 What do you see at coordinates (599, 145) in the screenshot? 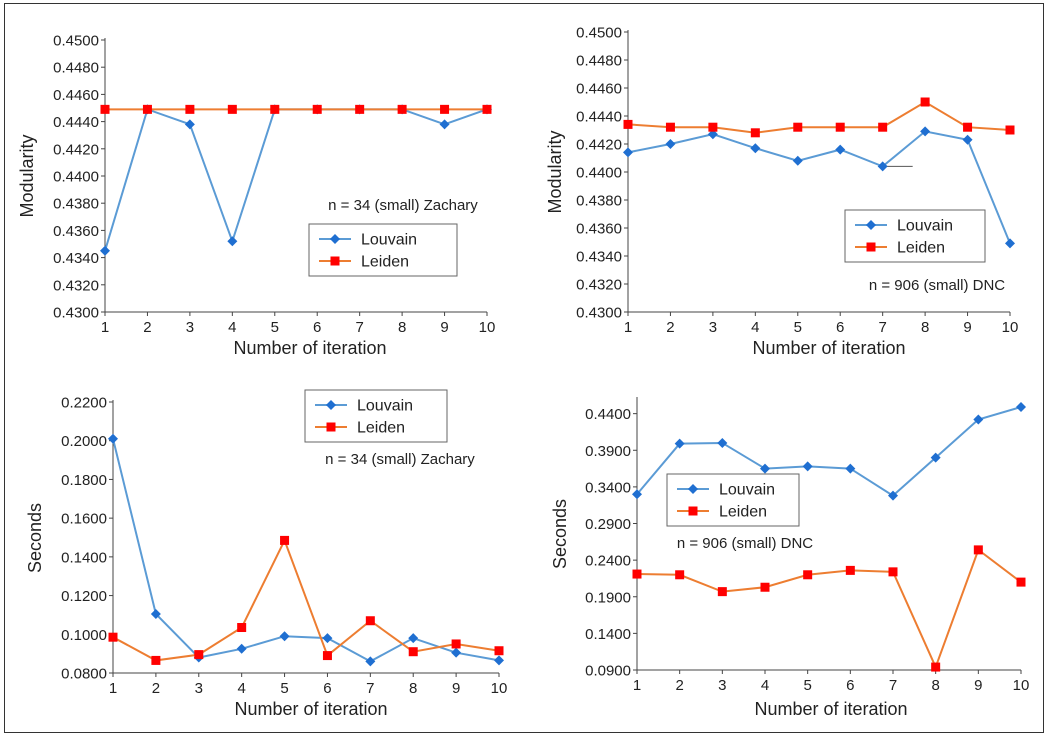
I see `y-tick-label: 0.4420` at bounding box center [599, 145].